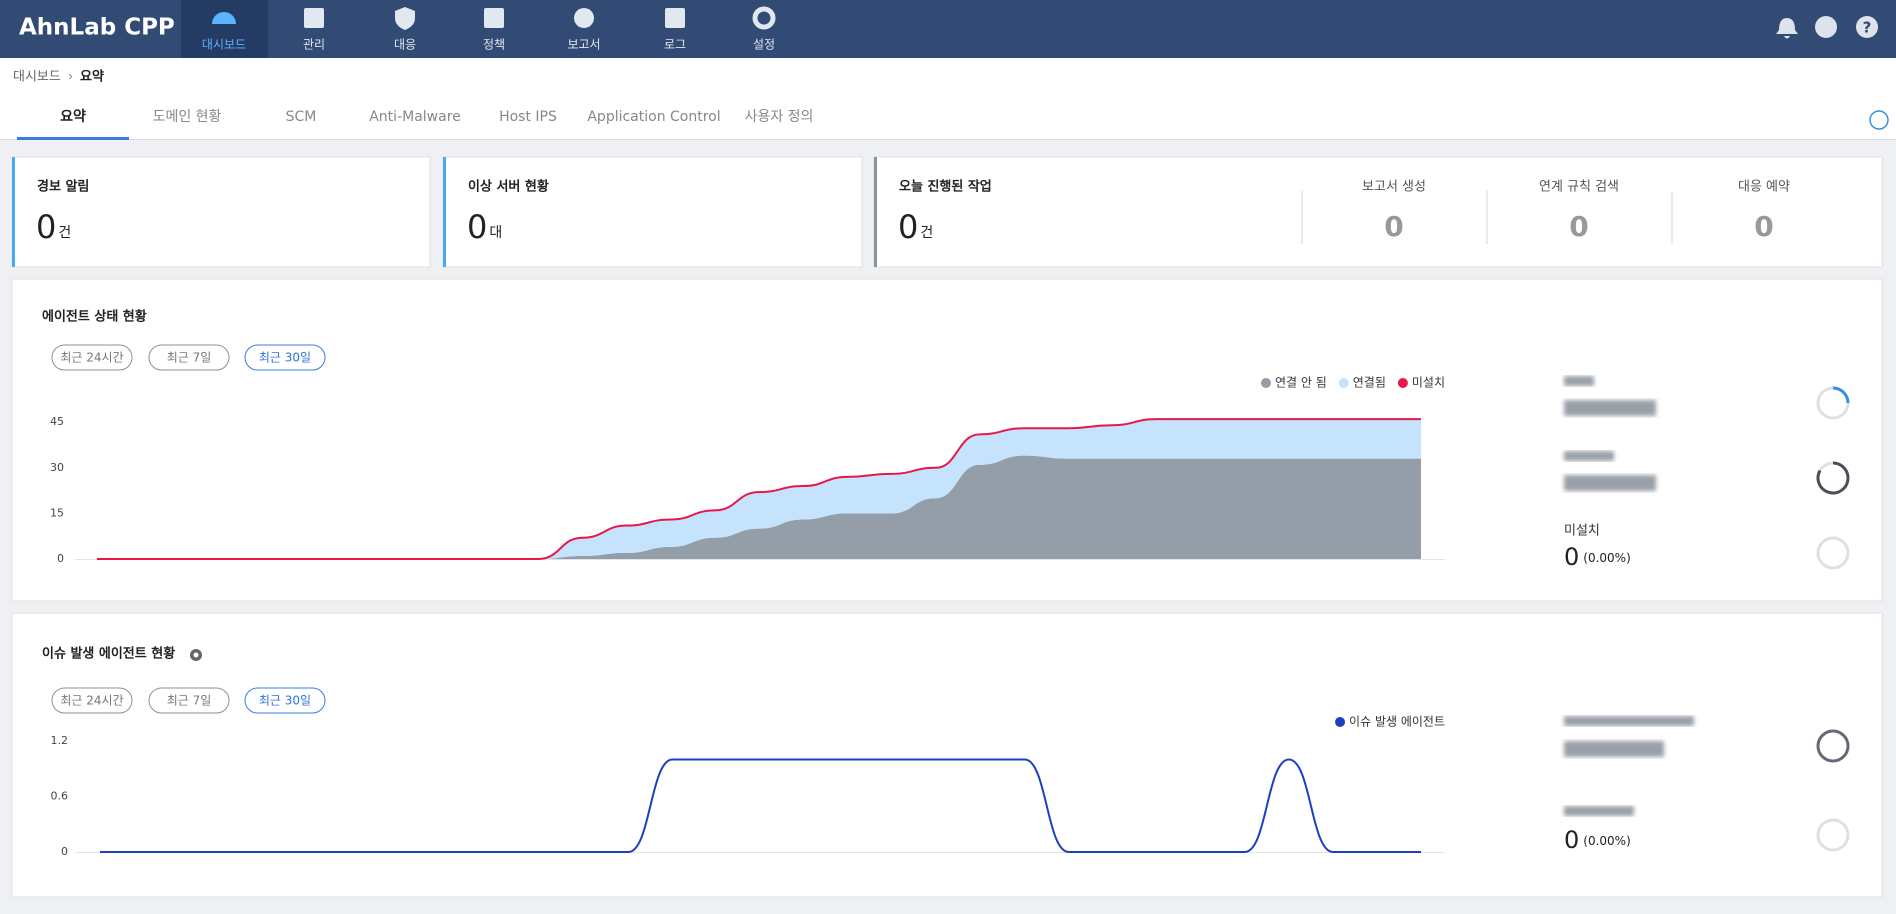 The height and width of the screenshot is (914, 1896). I want to click on y-tick-label: 30, so click(57, 467).